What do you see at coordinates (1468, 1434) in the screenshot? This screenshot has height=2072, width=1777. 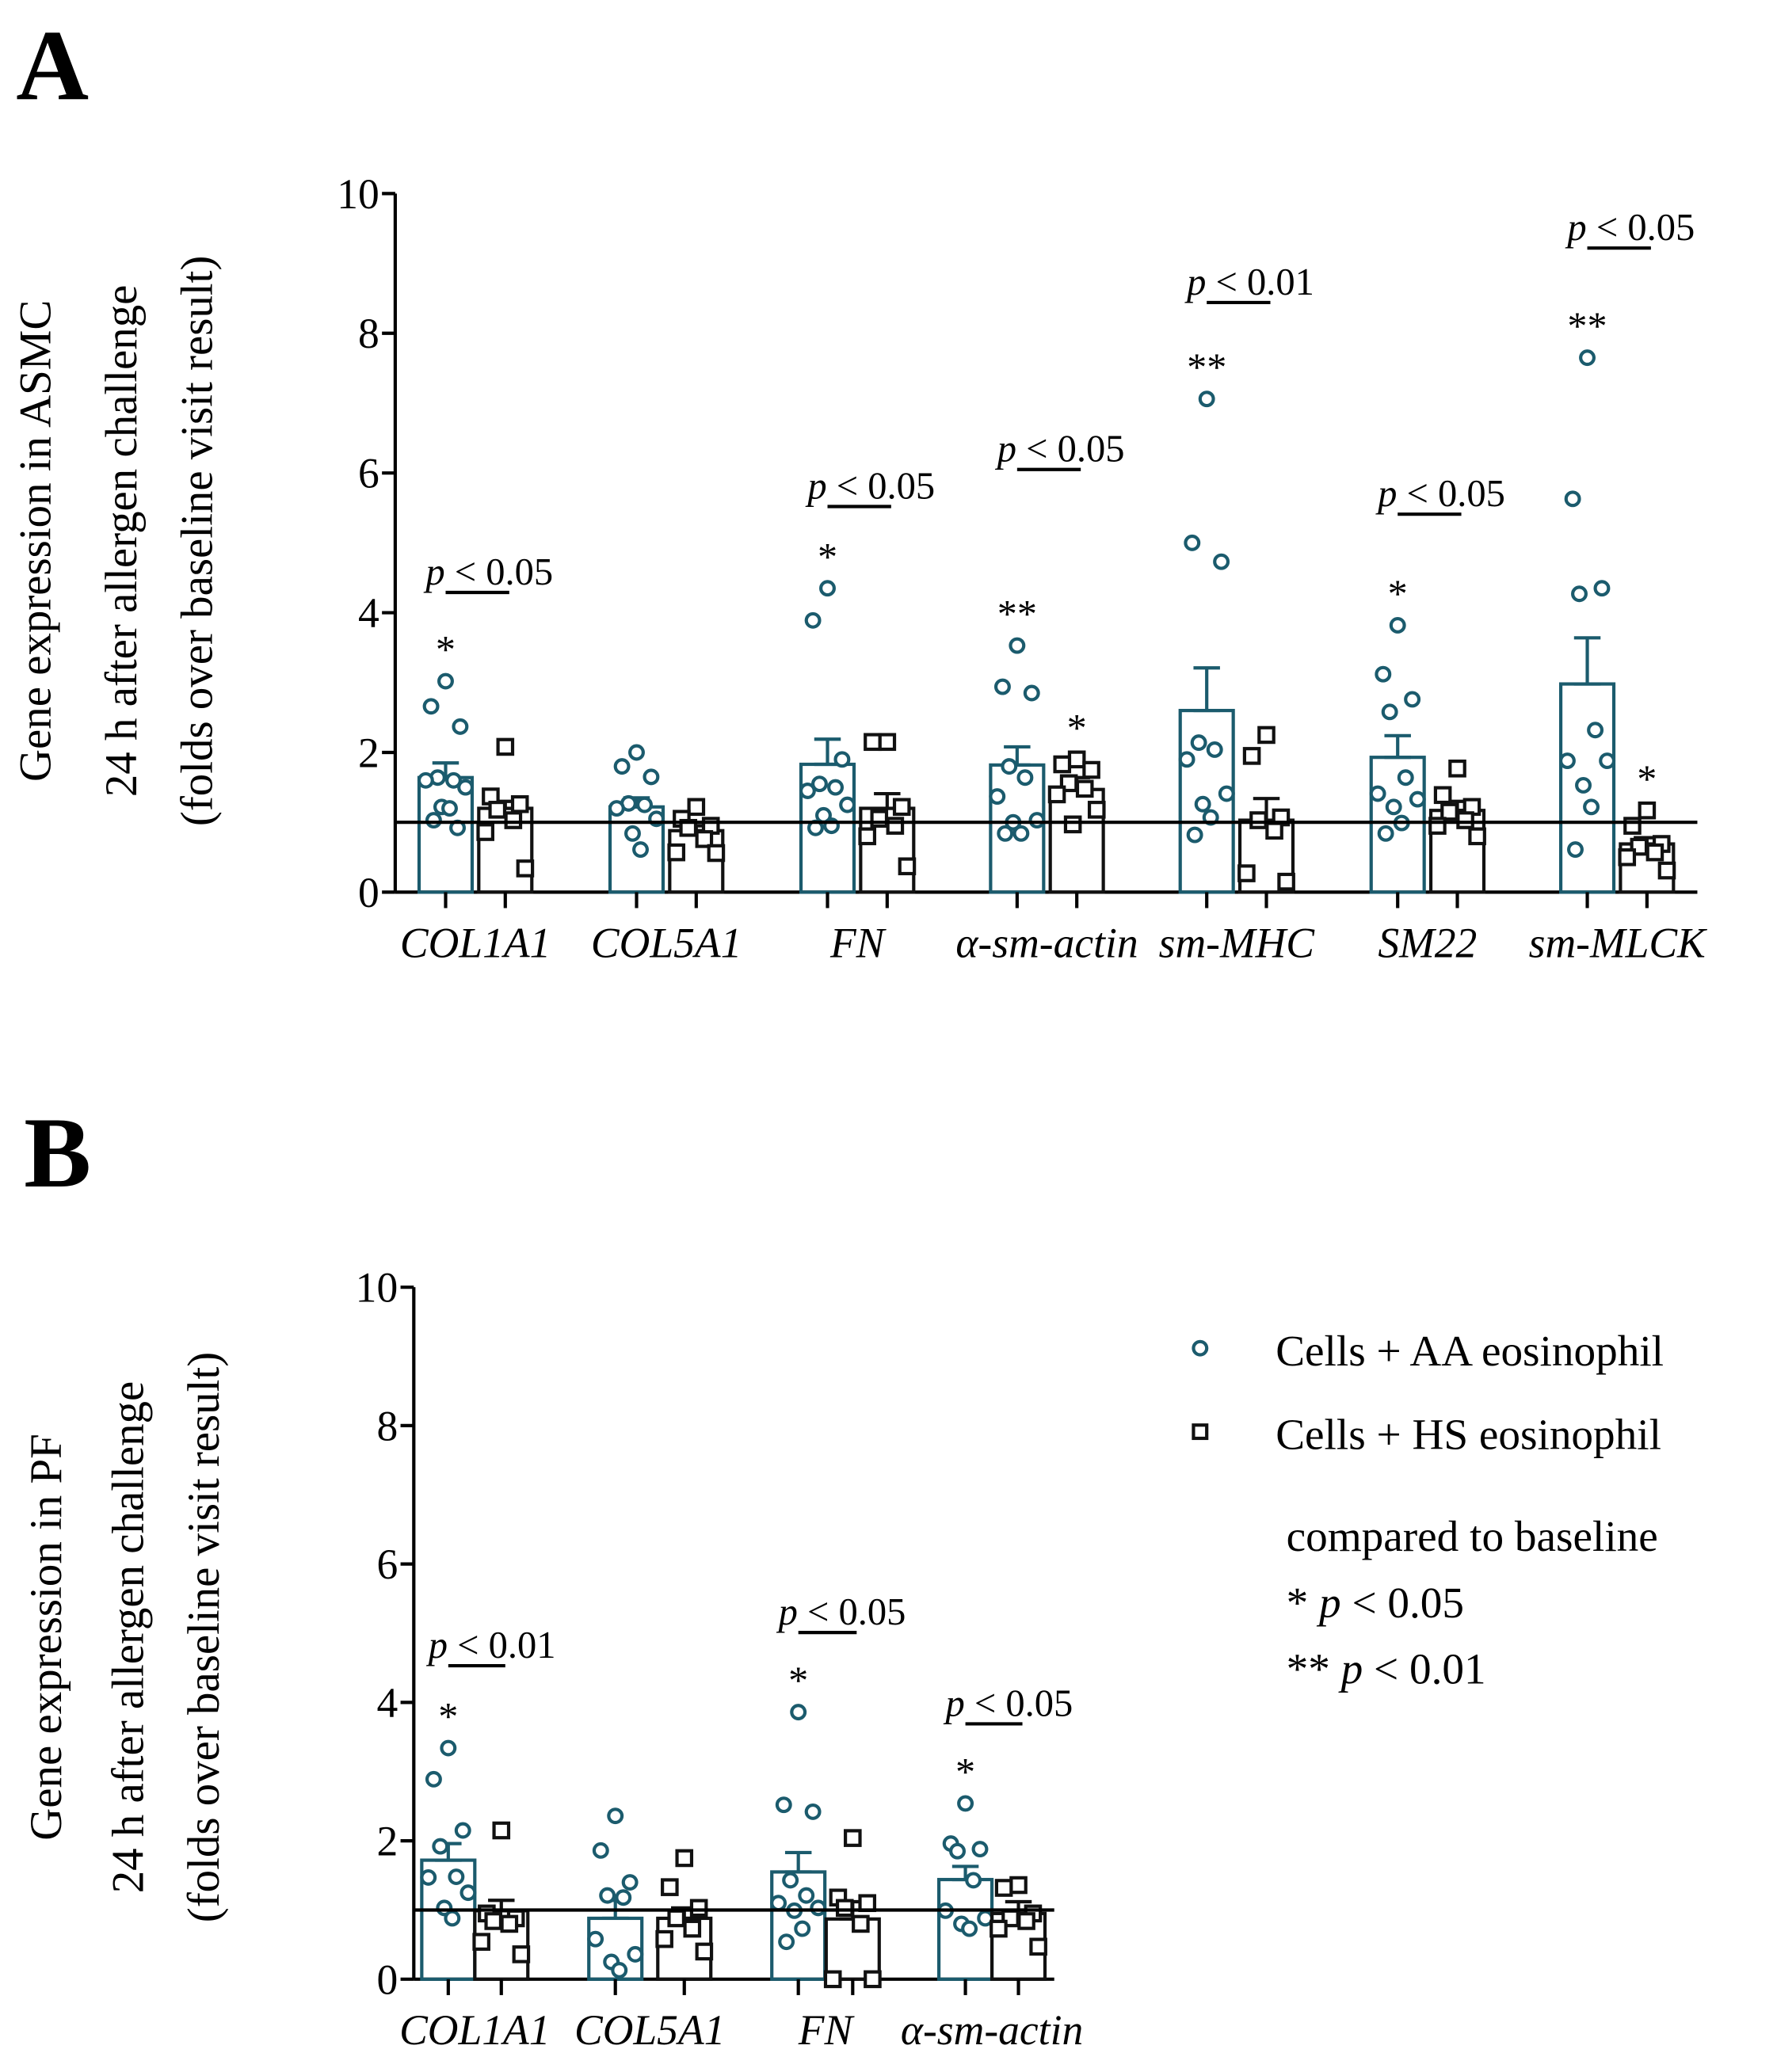 I see `legend-hs-label: Cells + HS eosinophil` at bounding box center [1468, 1434].